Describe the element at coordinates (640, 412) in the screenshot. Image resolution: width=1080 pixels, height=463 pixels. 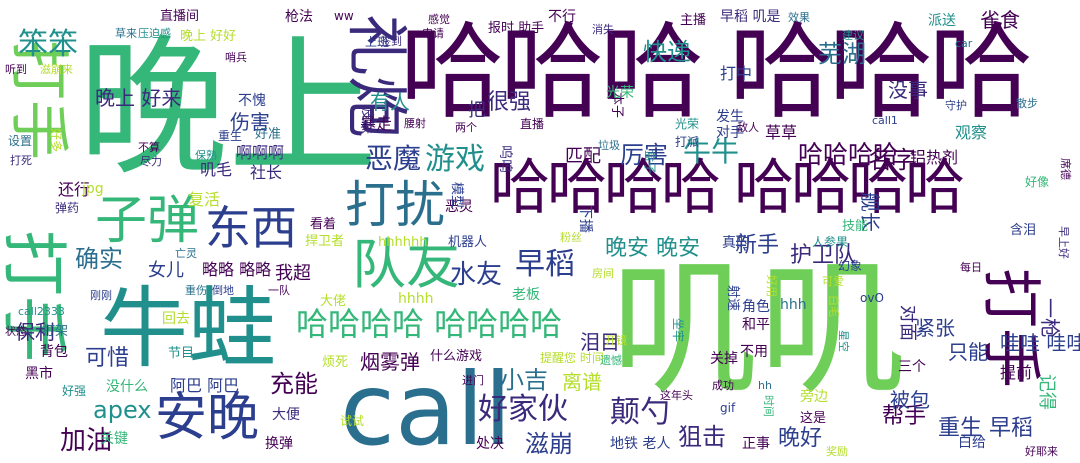
I see `word-颠勺: 颠勺` at that location.